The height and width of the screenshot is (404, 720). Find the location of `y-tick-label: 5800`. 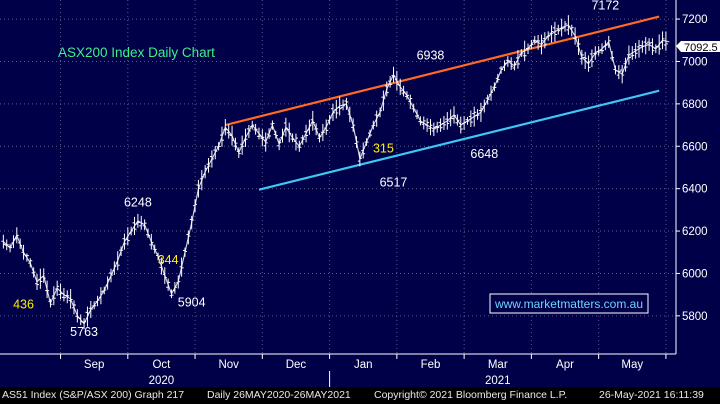

y-tick-label: 5800 is located at coordinates (695, 317).